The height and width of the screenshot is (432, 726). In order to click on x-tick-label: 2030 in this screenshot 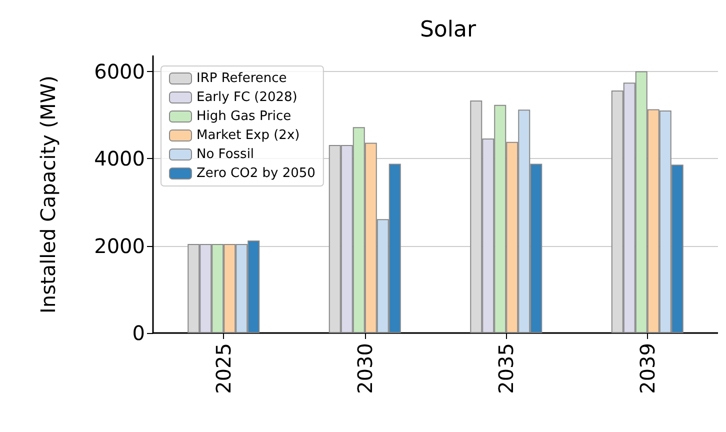, I will do `click(364, 368)`.